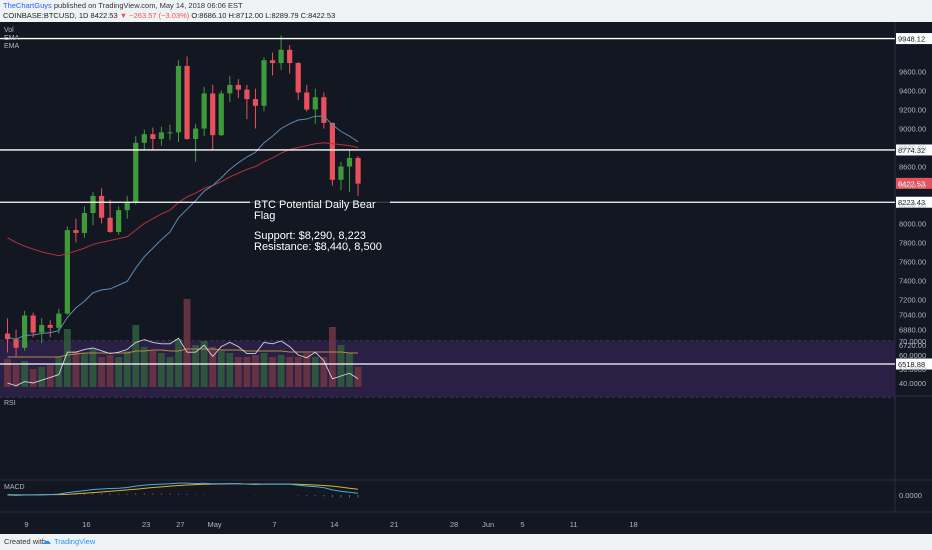 This screenshot has width=932, height=550. Describe the element at coordinates (263, 15) in the screenshot. I see `ohlc-values: O:8686.10 H:8712.00 L:8289.79 C:8422.53` at that location.